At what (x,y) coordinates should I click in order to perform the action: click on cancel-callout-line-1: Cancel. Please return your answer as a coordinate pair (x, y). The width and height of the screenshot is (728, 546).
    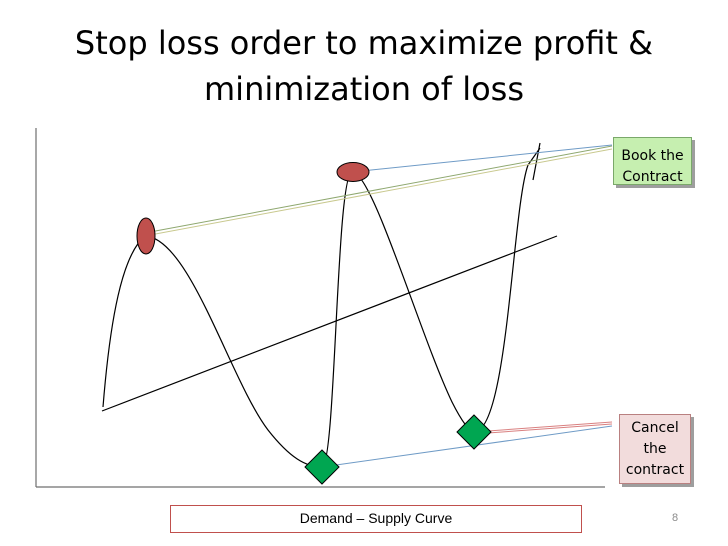
    Looking at the image, I should click on (655, 428).